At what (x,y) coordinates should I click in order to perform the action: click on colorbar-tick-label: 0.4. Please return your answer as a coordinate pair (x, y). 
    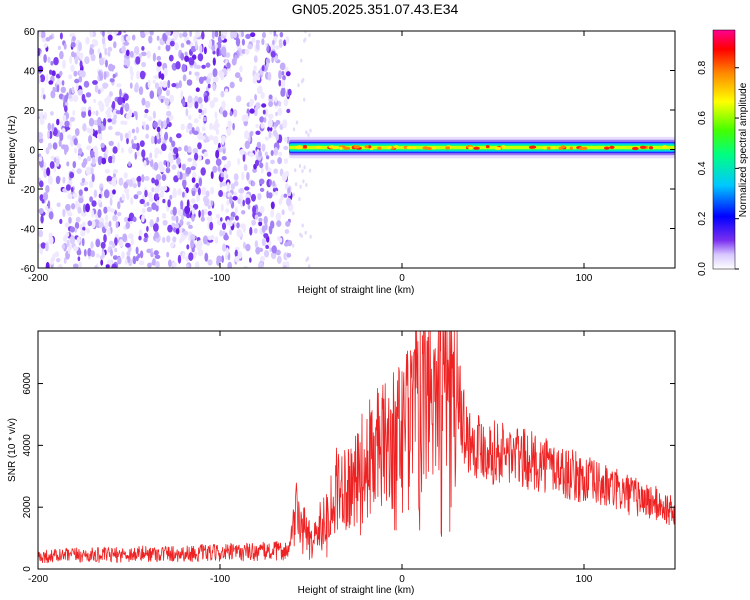
    Looking at the image, I should click on (702, 168).